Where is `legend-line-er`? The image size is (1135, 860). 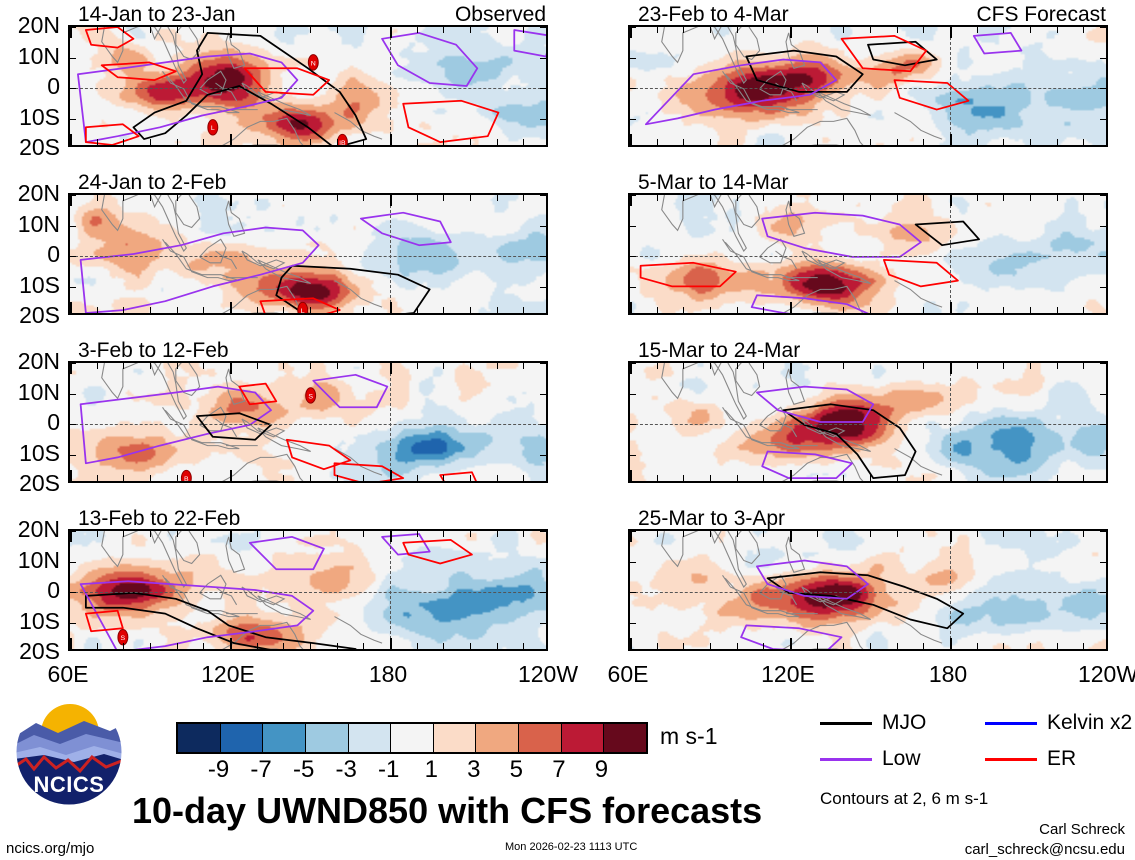
legend-line-er is located at coordinates (1011, 759).